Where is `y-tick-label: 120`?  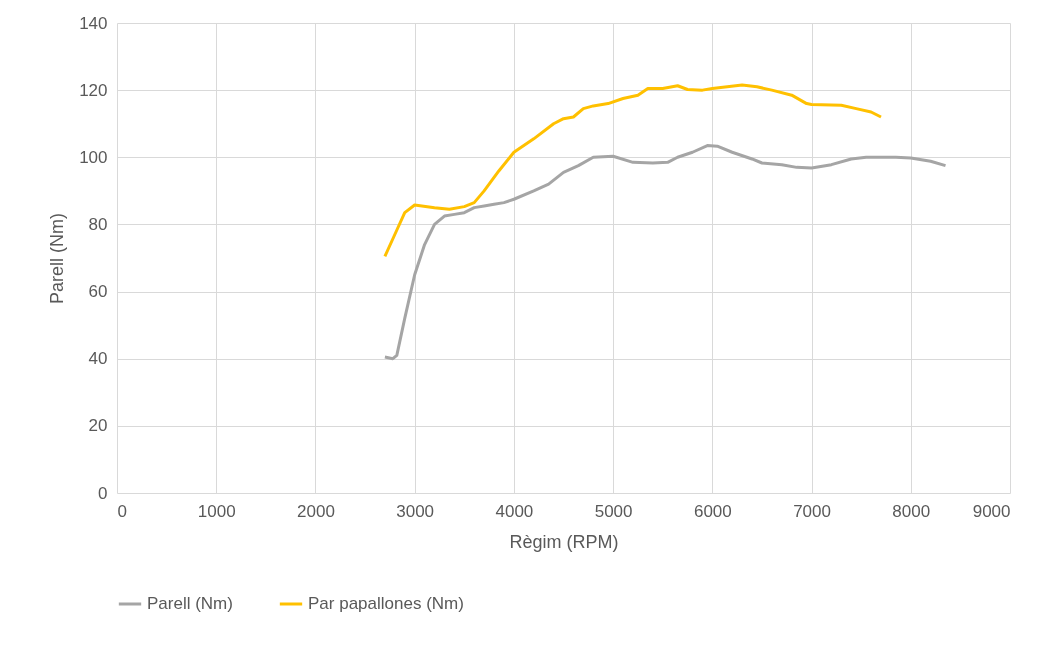
y-tick-label: 120 is located at coordinates (93, 90).